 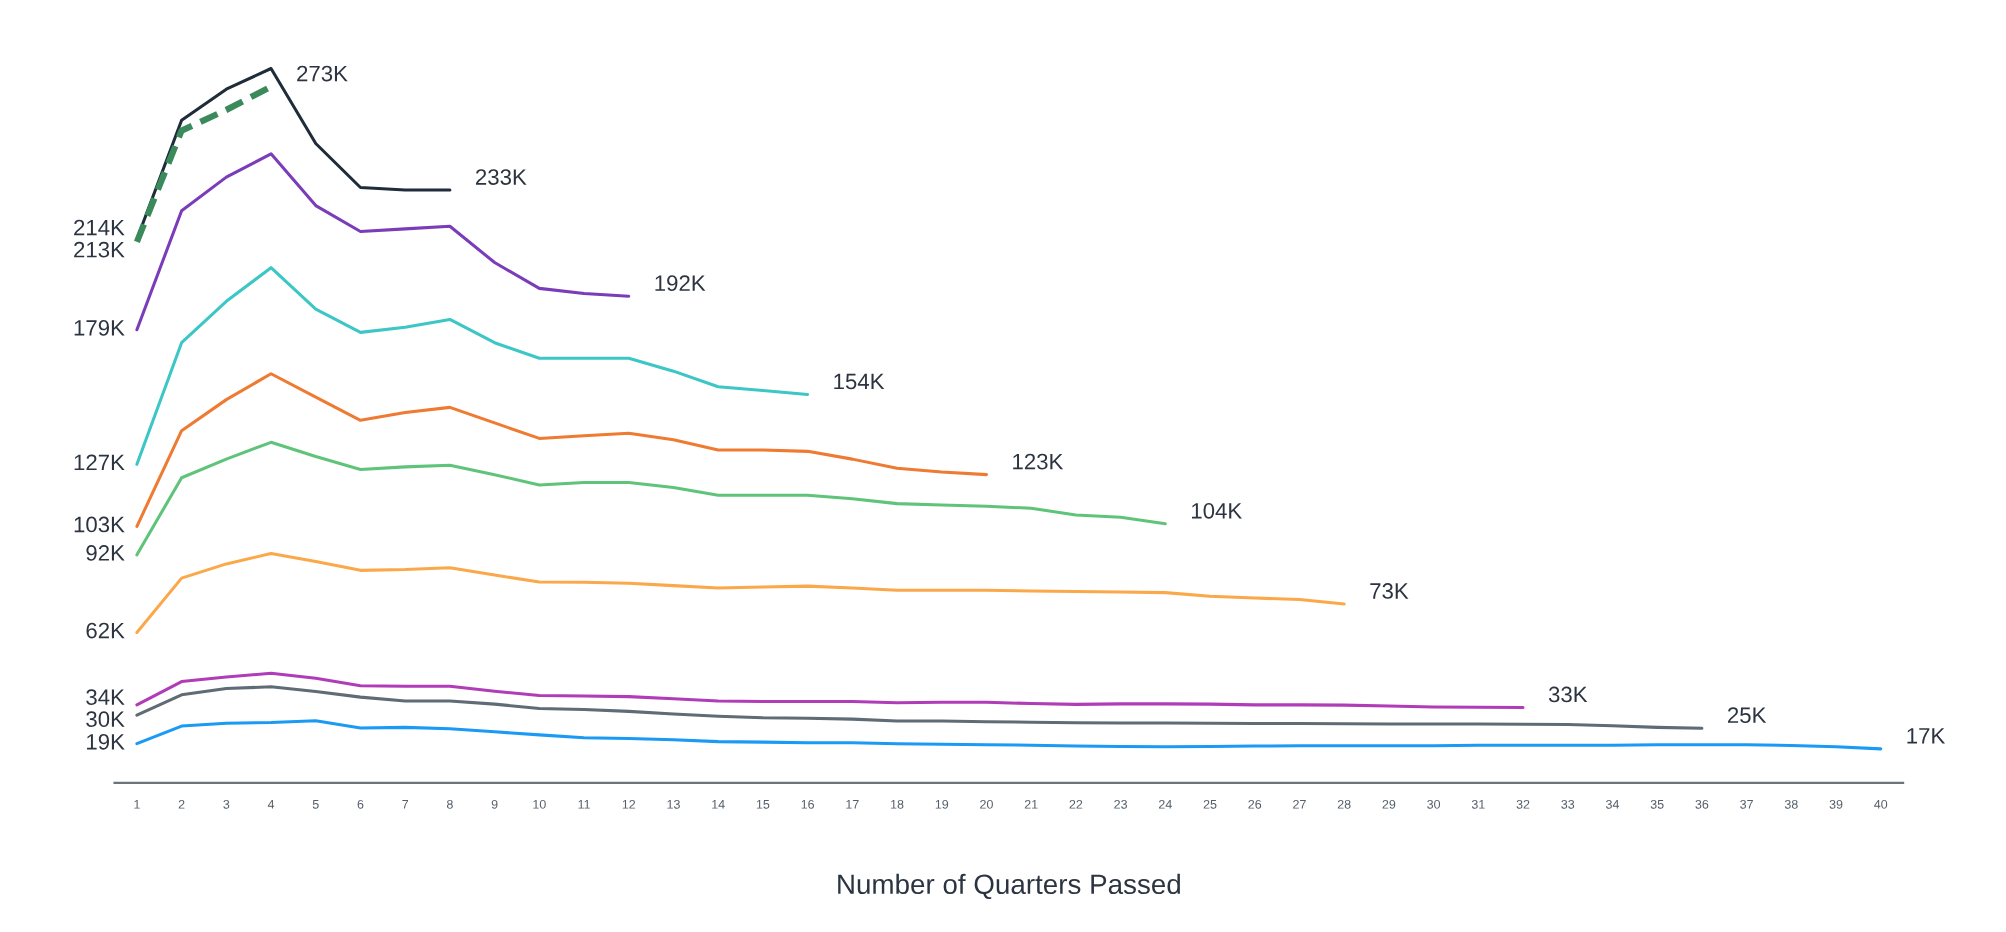 I want to click on data-label: 127K, so click(x=99, y=462).